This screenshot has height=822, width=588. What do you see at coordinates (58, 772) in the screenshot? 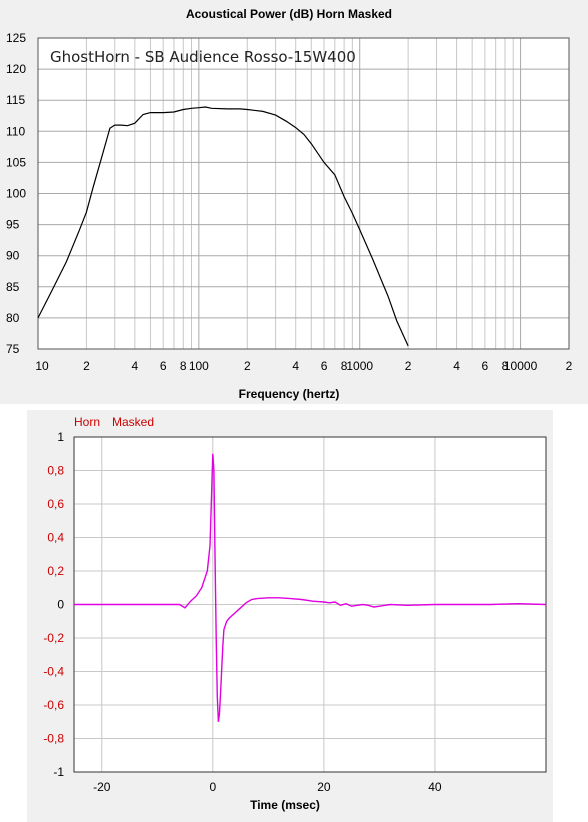
I see `y-tick-label: -1` at bounding box center [58, 772].